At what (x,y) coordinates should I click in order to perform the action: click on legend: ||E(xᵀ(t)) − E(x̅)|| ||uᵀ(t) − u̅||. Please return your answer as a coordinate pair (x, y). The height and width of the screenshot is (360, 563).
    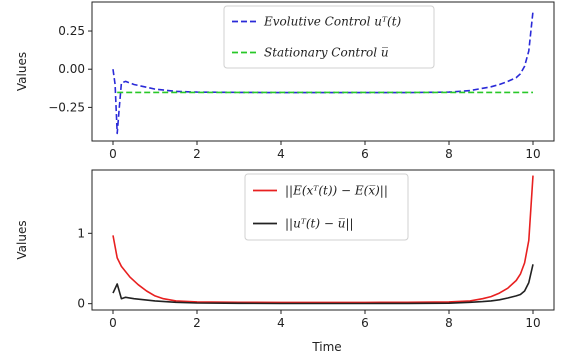
    Looking at the image, I should click on (326, 207).